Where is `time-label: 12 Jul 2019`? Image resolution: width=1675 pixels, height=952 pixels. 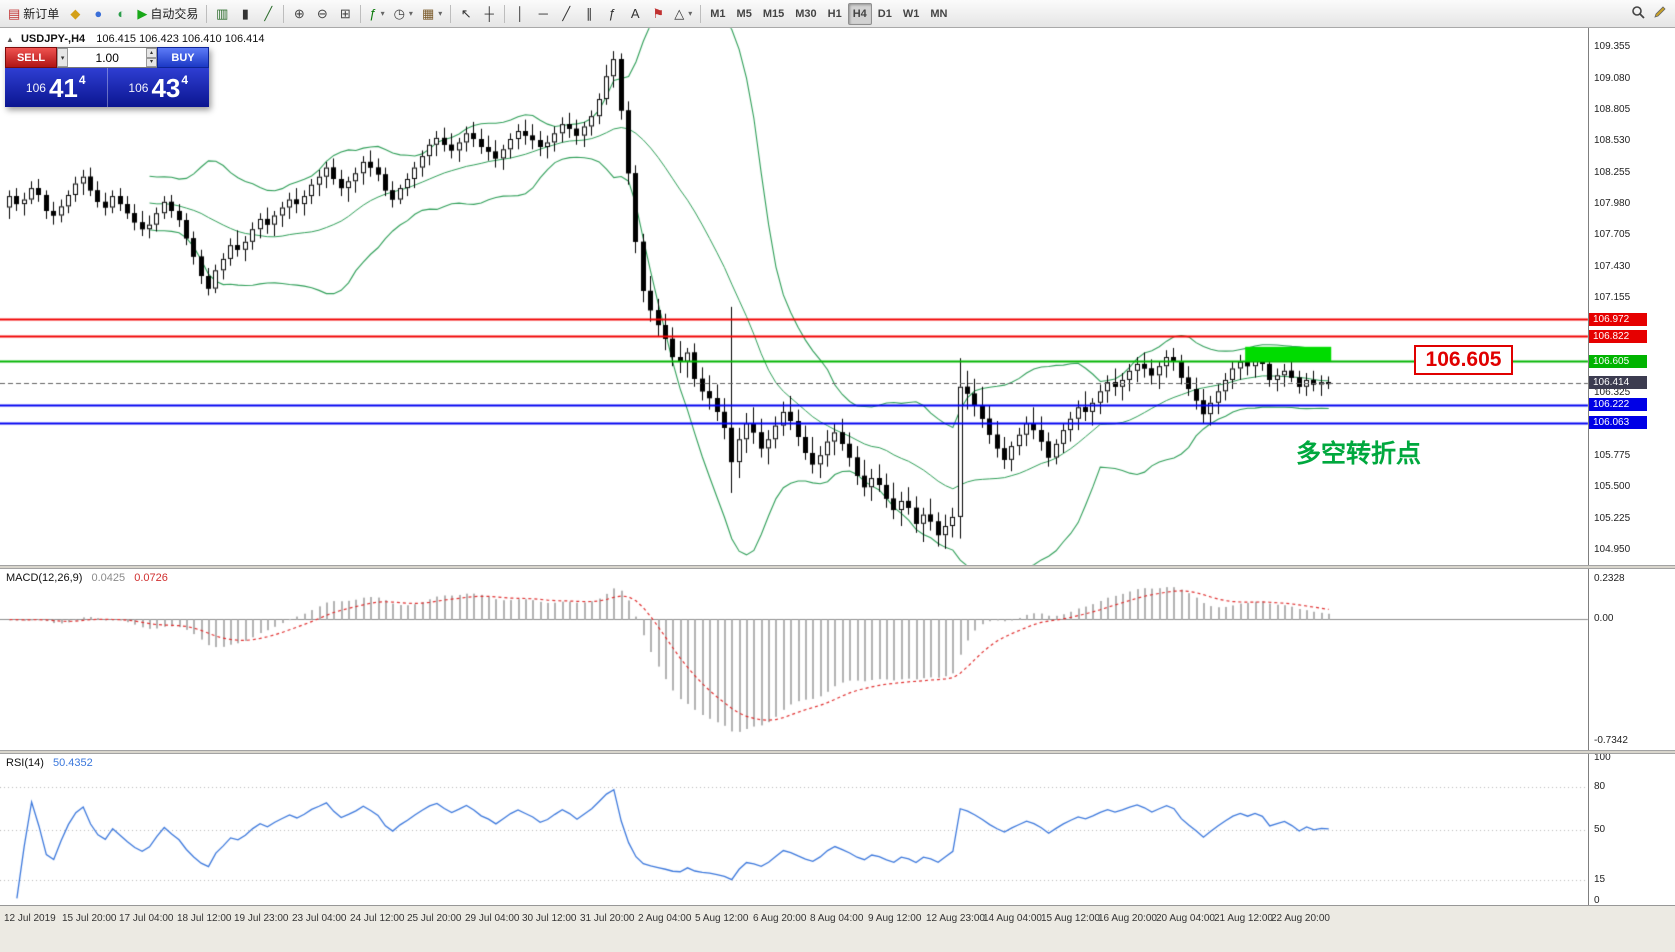 time-label: 12 Jul 2019 is located at coordinates (30, 918).